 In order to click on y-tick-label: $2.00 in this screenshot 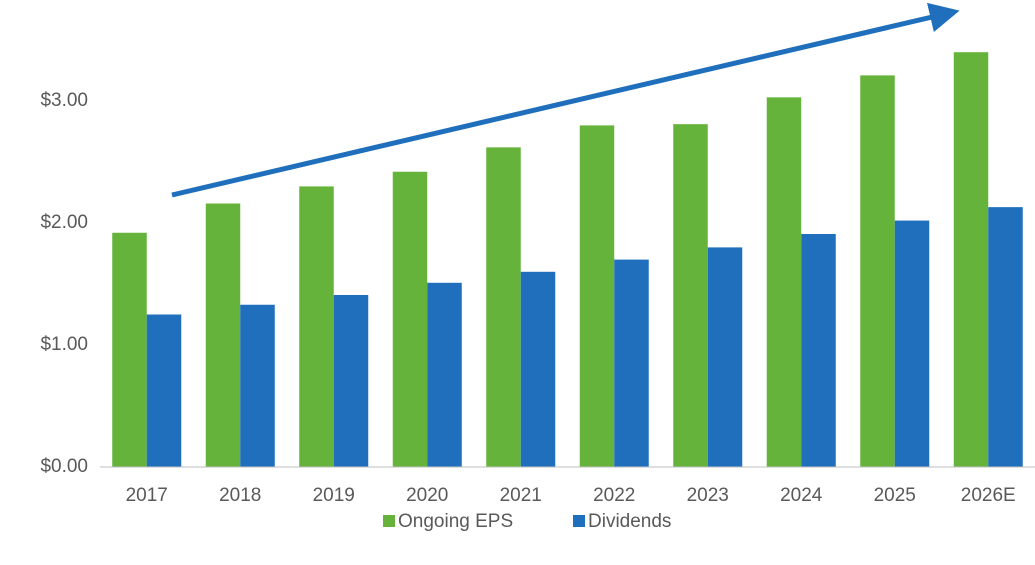, I will do `click(64, 222)`.